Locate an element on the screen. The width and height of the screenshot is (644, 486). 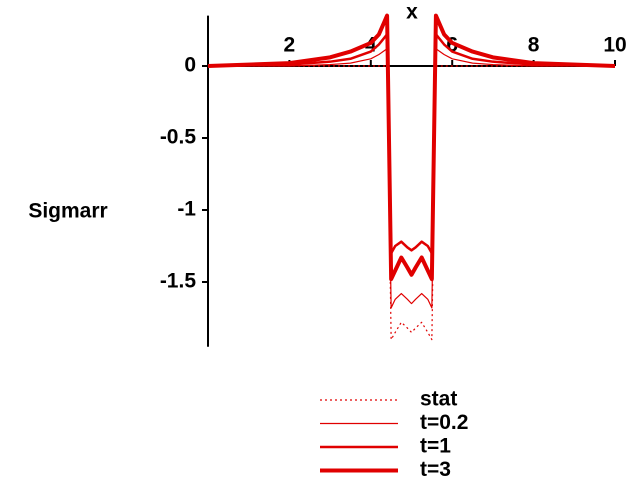
x-tick-label: 10 is located at coordinates (614, 45).